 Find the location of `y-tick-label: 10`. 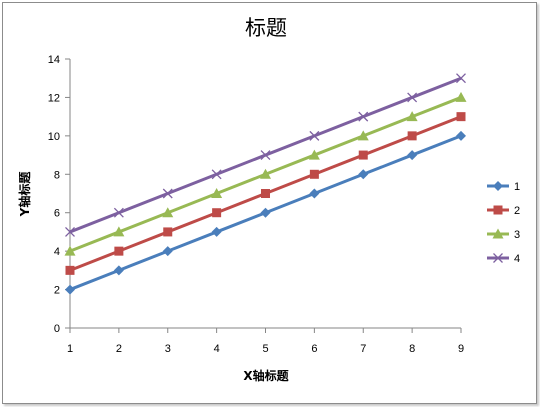

y-tick-label: 10 is located at coordinates (54, 137).